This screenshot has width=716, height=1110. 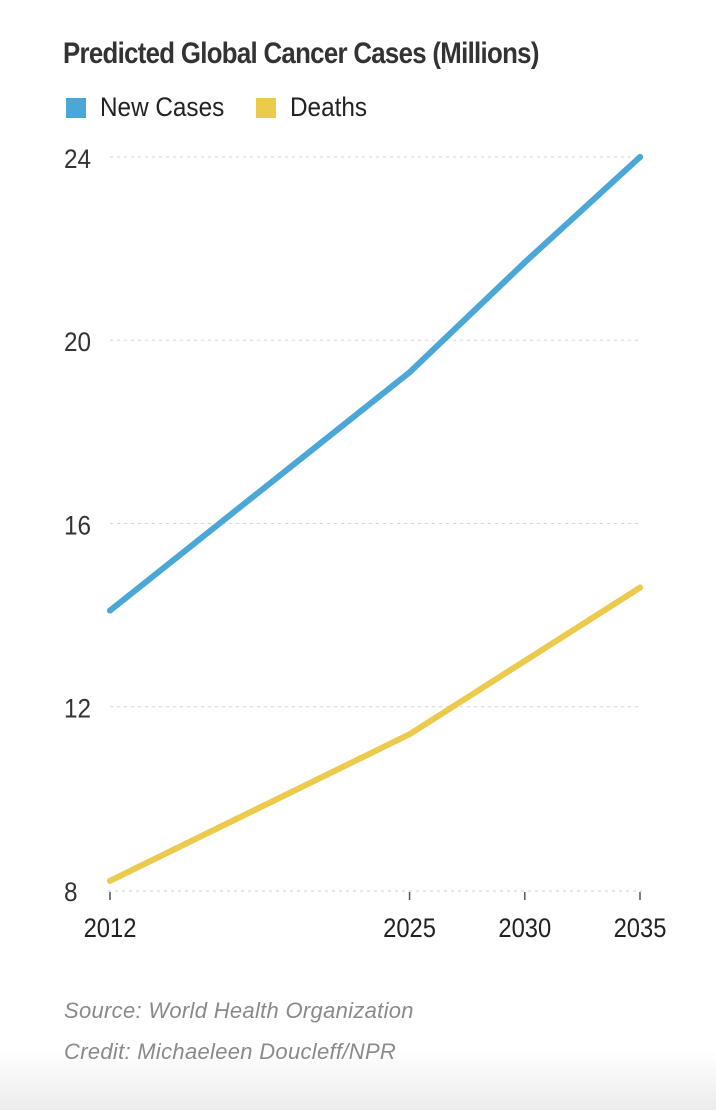 I want to click on source-note: Source: World Health Organization, so click(x=239, y=1010).